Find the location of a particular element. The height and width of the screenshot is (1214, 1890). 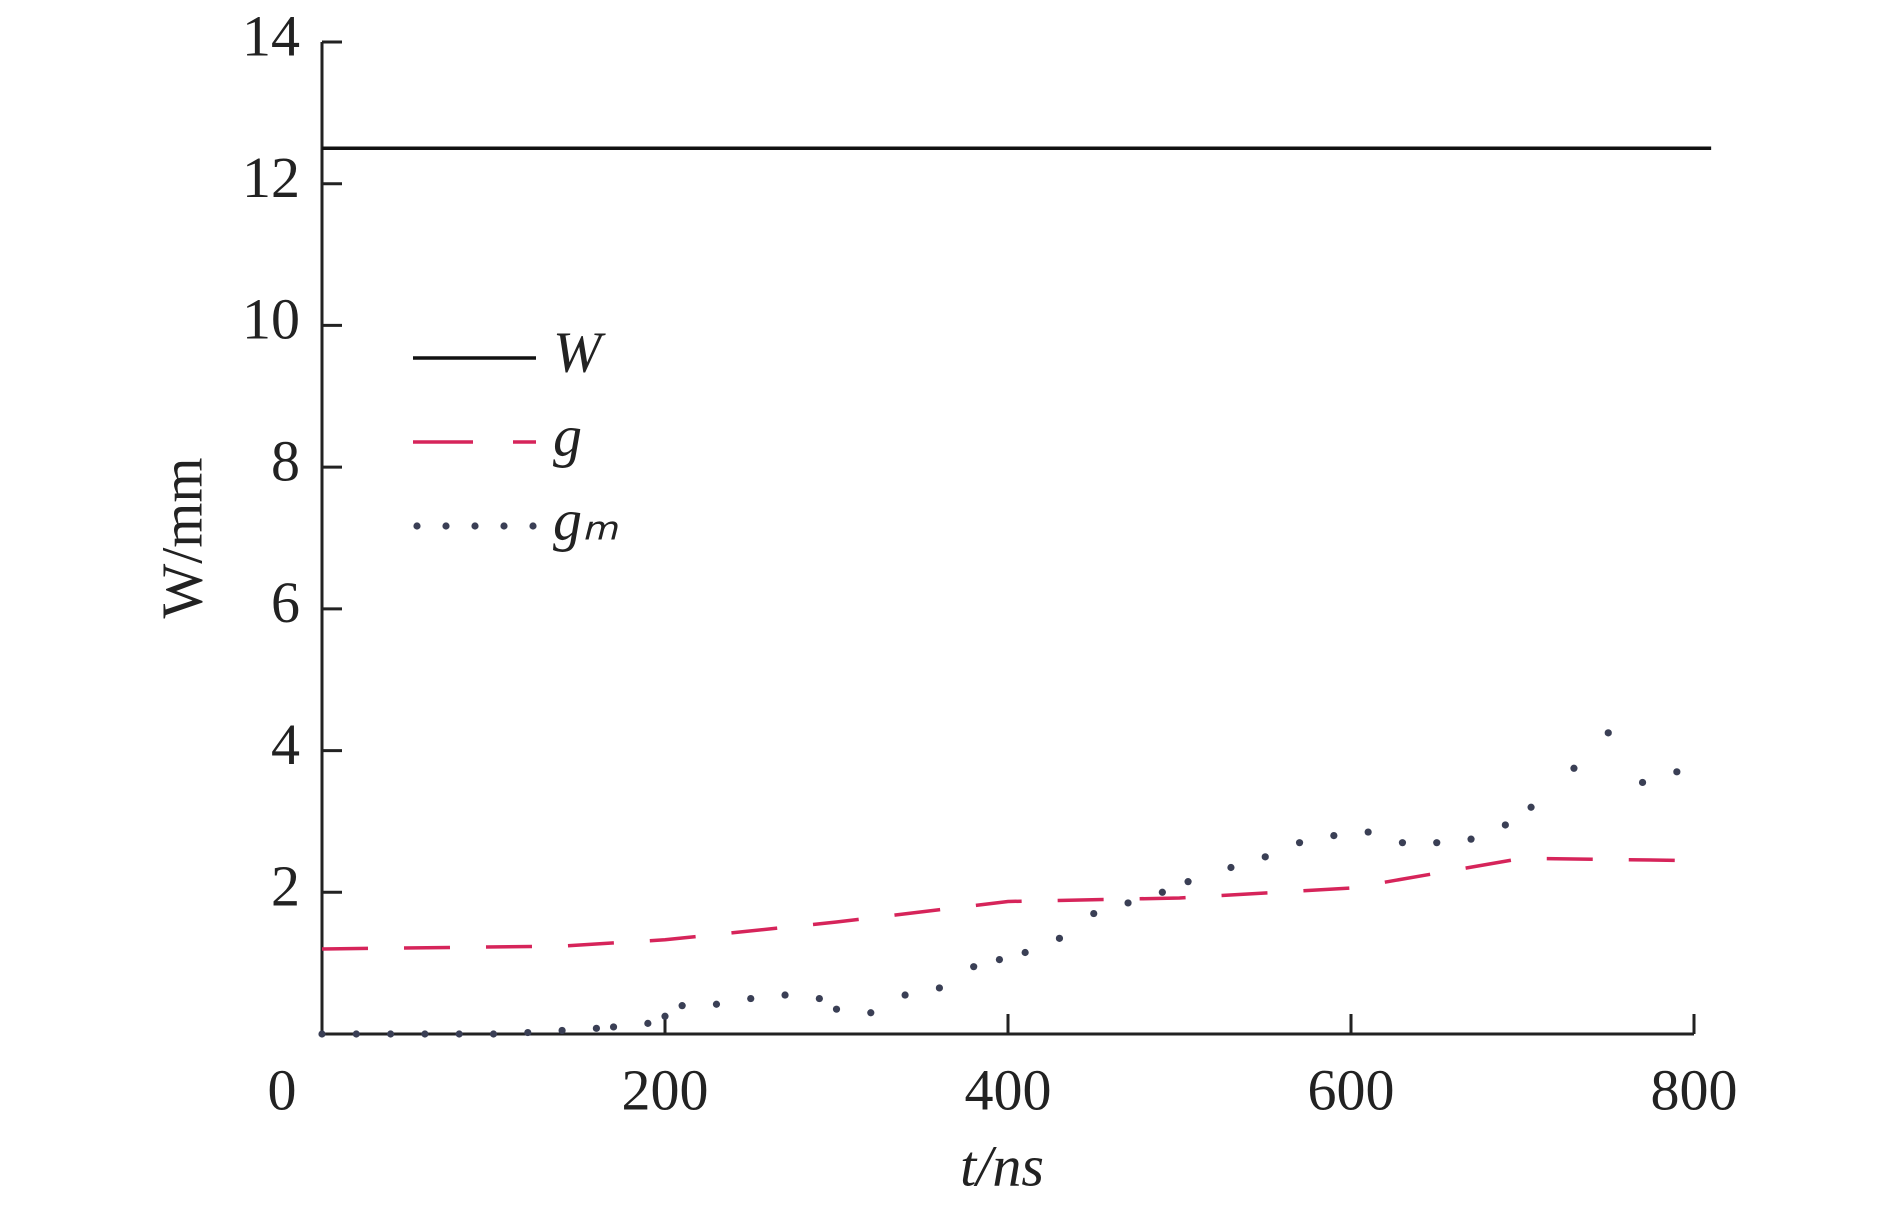

y-tick-label: 8 is located at coordinates (285, 460).